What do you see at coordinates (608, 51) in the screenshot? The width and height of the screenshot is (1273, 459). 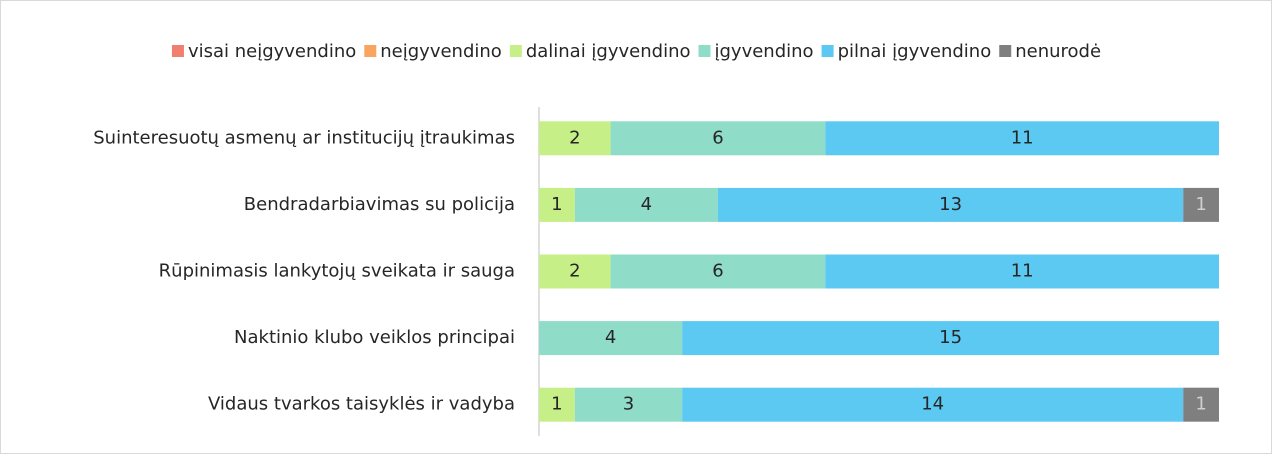 I see `legend-label: dalinai įgyvendino` at bounding box center [608, 51].